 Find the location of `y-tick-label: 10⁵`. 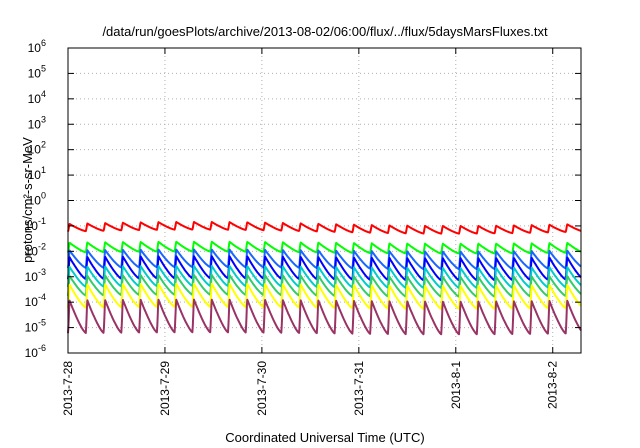

y-tick-label: 10⁵ is located at coordinates (37, 71).